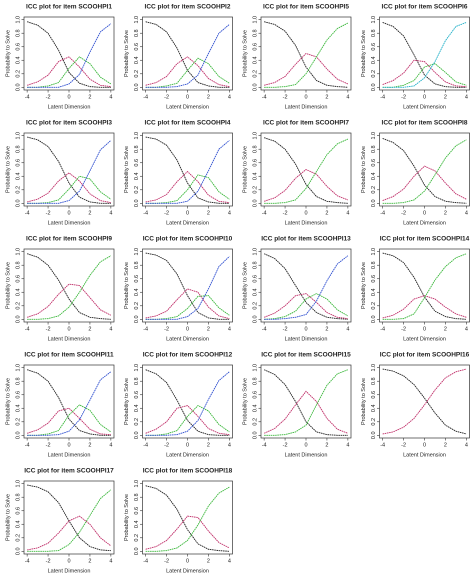  What do you see at coordinates (425, 355) in the screenshot?
I see `chart-title: ICC plot for item SCOOHPI16` at bounding box center [425, 355].